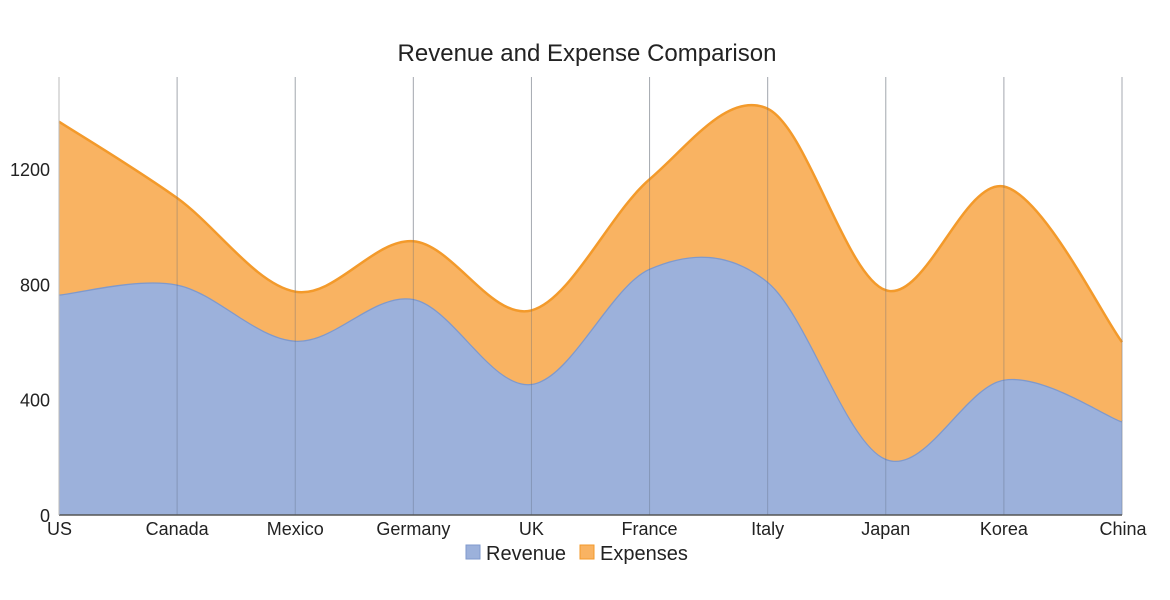 The image size is (1170, 600). Describe the element at coordinates (587, 53) in the screenshot. I see `chart-title: Revenue and Expense Comparison` at that location.